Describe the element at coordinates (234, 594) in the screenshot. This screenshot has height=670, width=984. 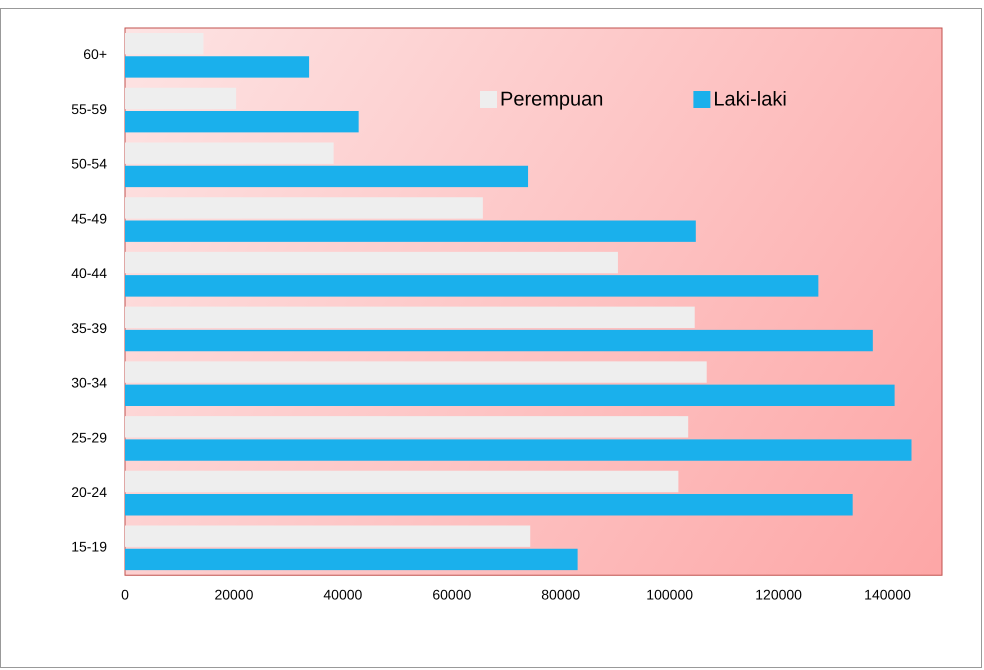
I see `x-tick-label: 20000` at that location.